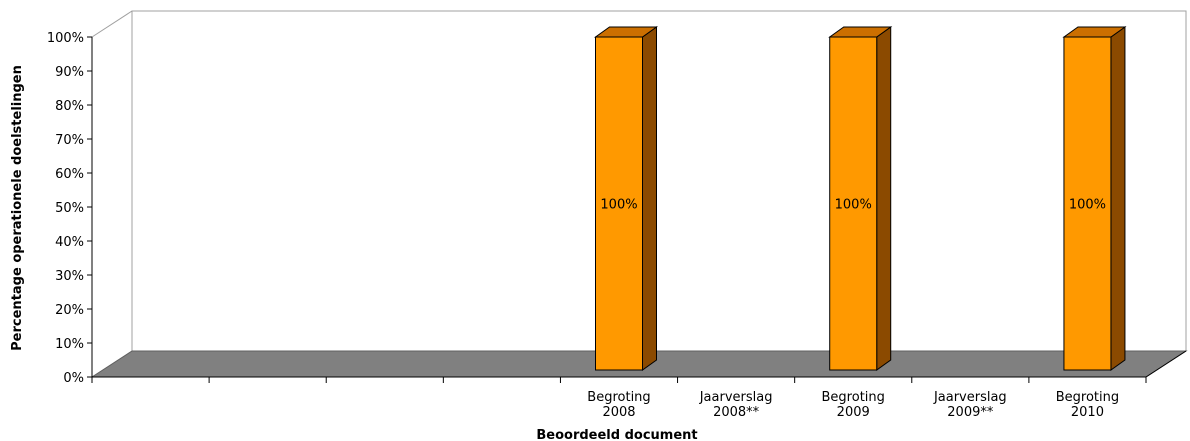  Describe the element at coordinates (69, 242) in the screenshot. I see `y-tick-label: 40%` at that location.